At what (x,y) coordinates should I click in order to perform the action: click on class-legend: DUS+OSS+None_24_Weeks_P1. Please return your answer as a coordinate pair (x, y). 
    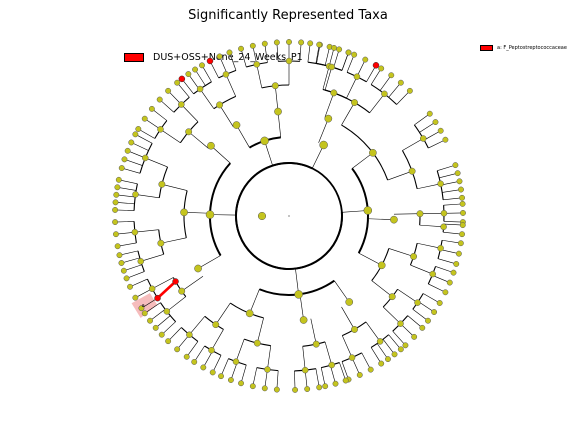
    Looking at the image, I should click on (213, 57).